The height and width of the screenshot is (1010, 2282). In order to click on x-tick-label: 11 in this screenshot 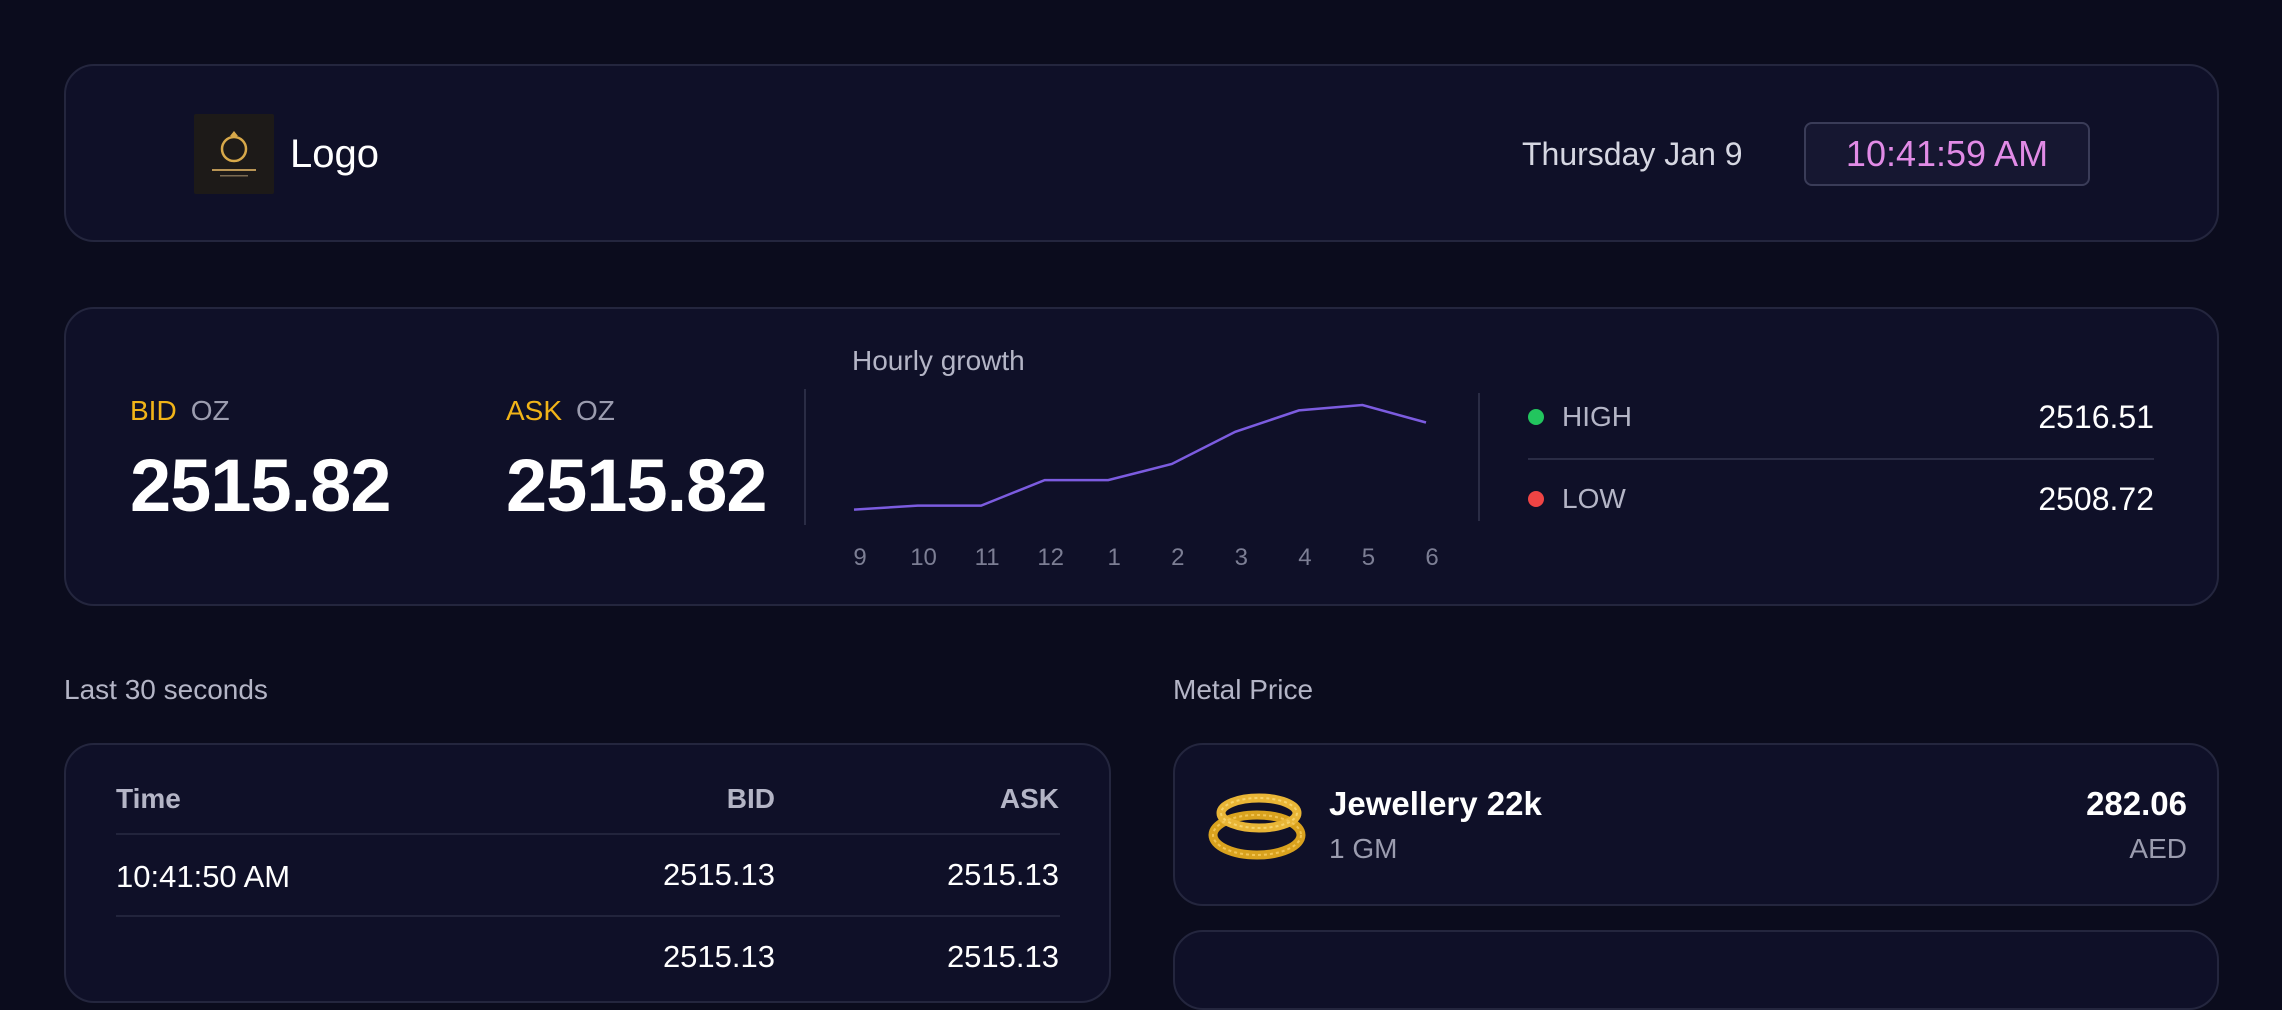, I will do `click(987, 557)`.